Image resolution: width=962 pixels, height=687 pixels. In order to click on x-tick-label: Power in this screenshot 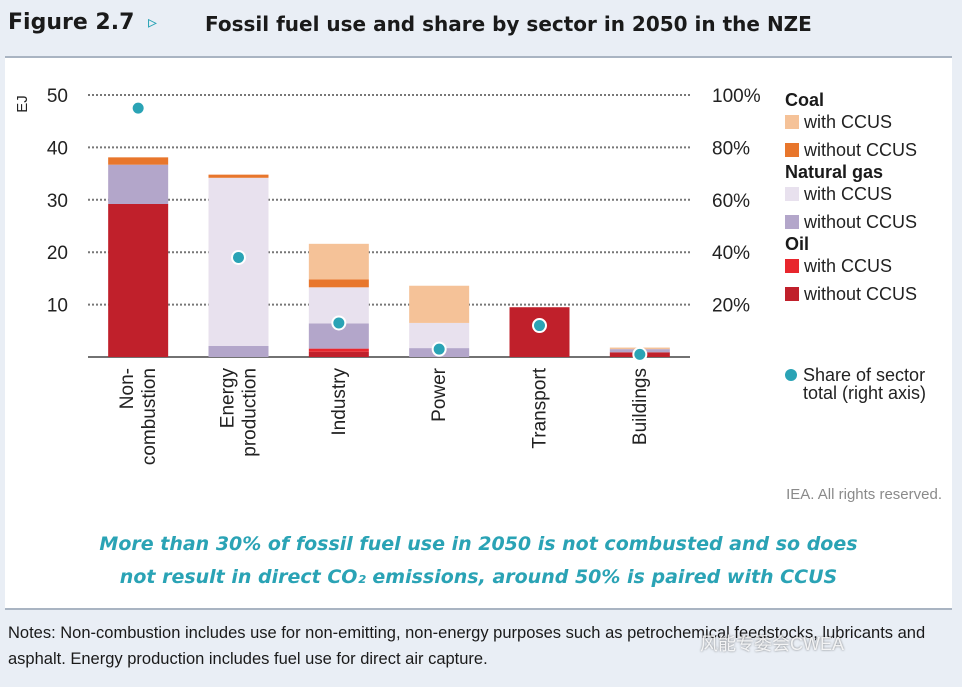, I will do `click(439, 394)`.